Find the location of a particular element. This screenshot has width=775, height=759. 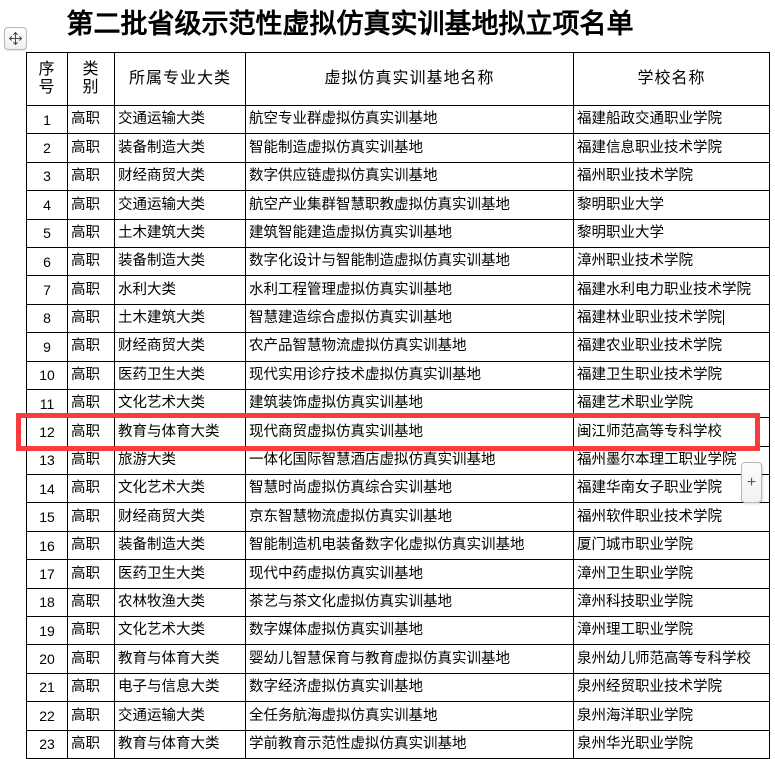

table-row: 14 高职 文化艺术大类 智慧时尚虚拟仿真综合实训基地 福建华南女子职业学院 is located at coordinates (398, 489).